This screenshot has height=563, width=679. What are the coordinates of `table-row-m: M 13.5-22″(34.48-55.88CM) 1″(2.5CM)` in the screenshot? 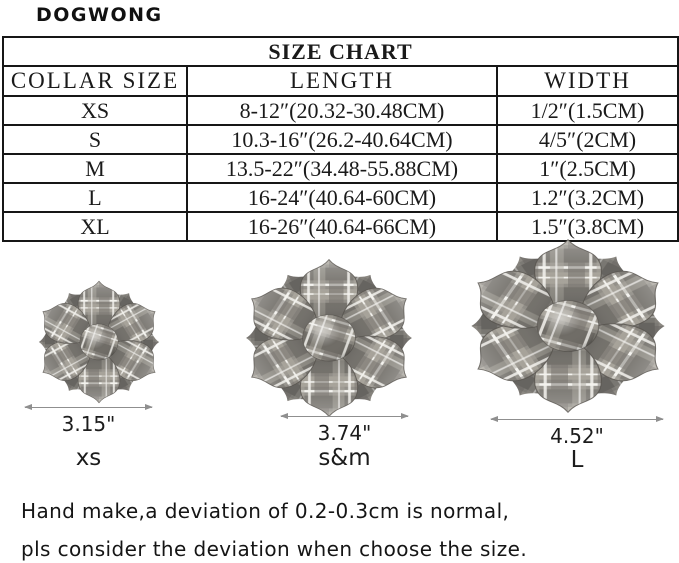 It's located at (340, 168).